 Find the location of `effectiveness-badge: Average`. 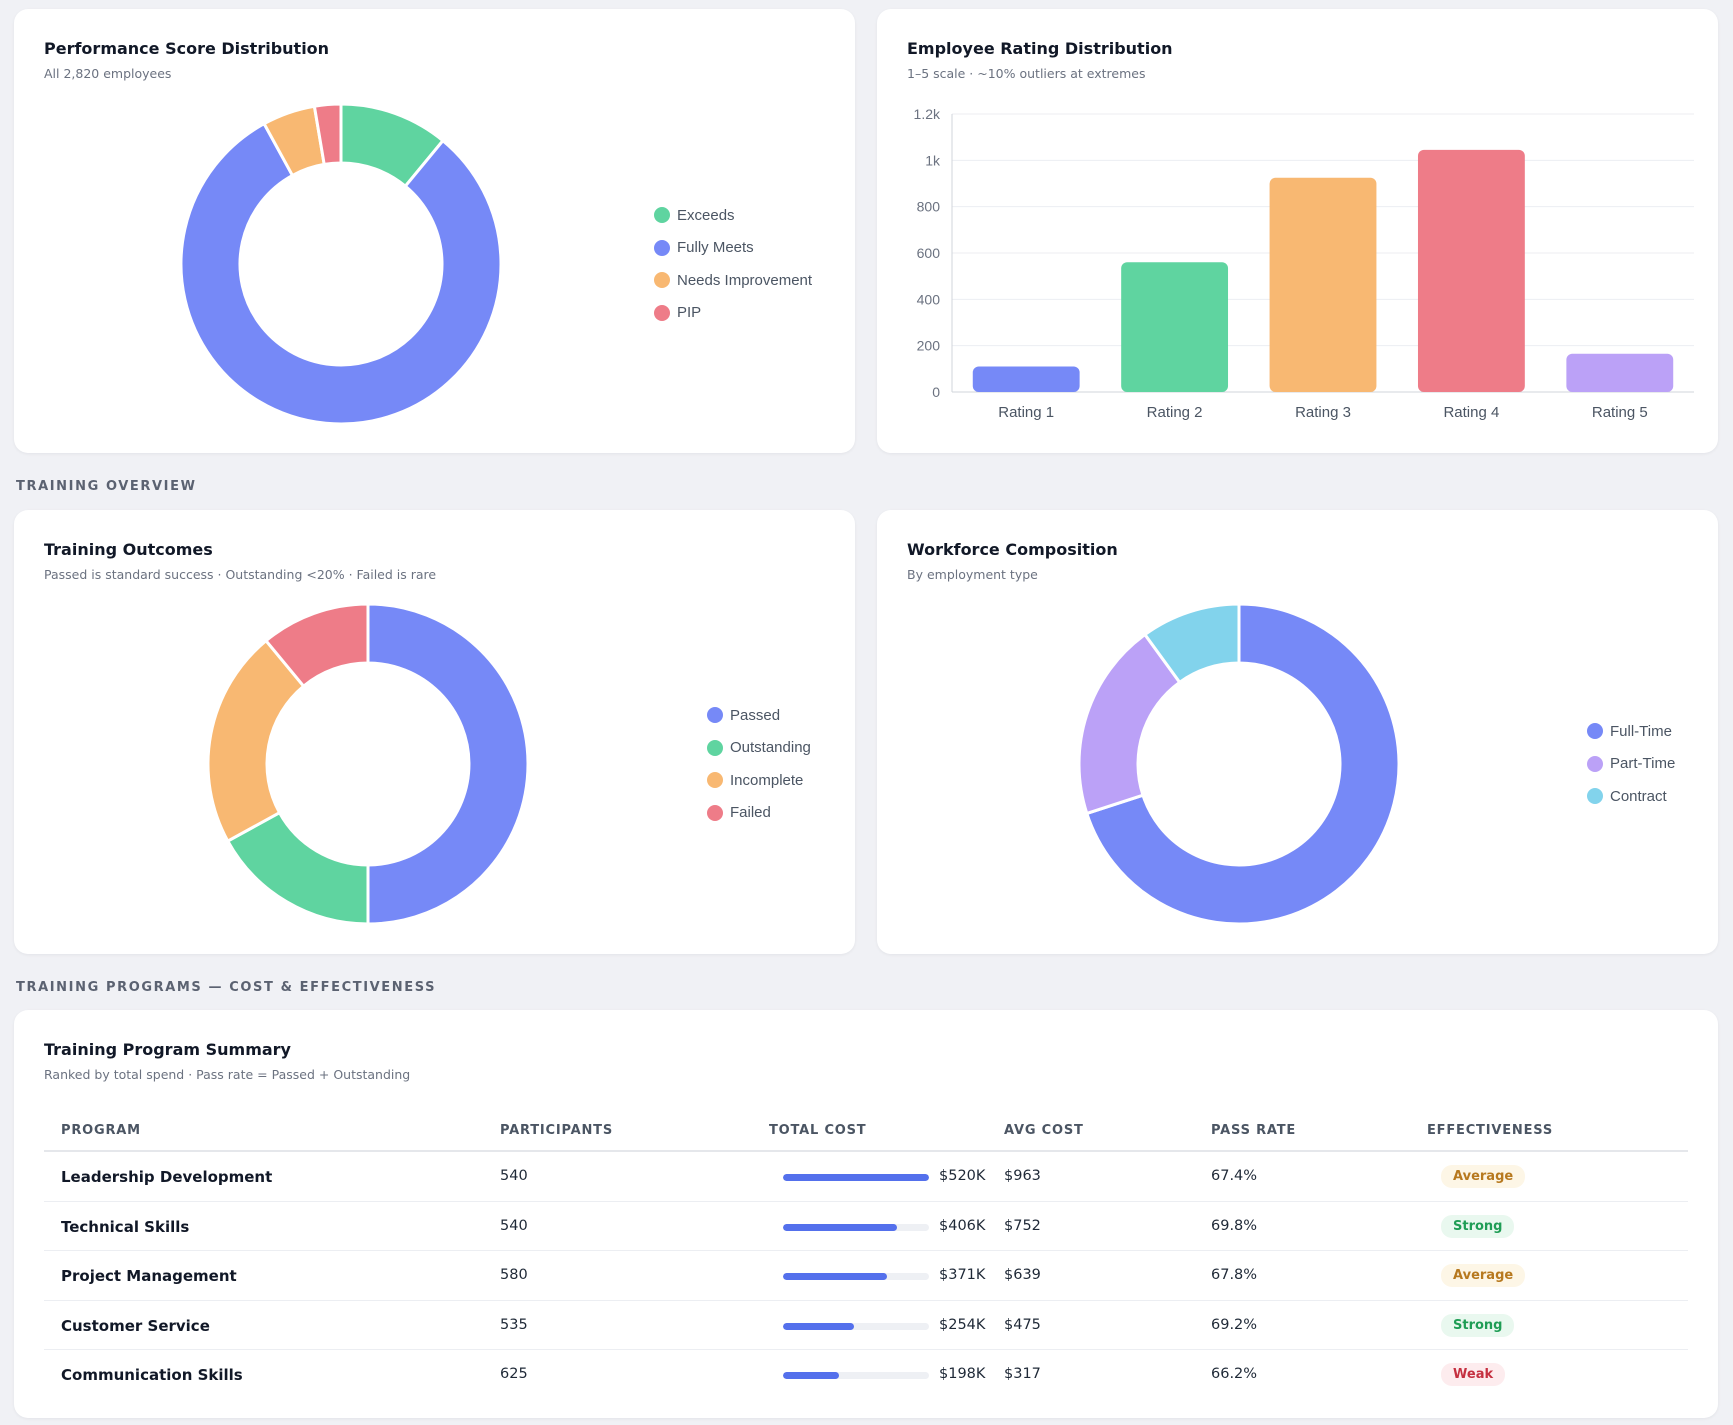

effectiveness-badge: Average is located at coordinates (1483, 1275).